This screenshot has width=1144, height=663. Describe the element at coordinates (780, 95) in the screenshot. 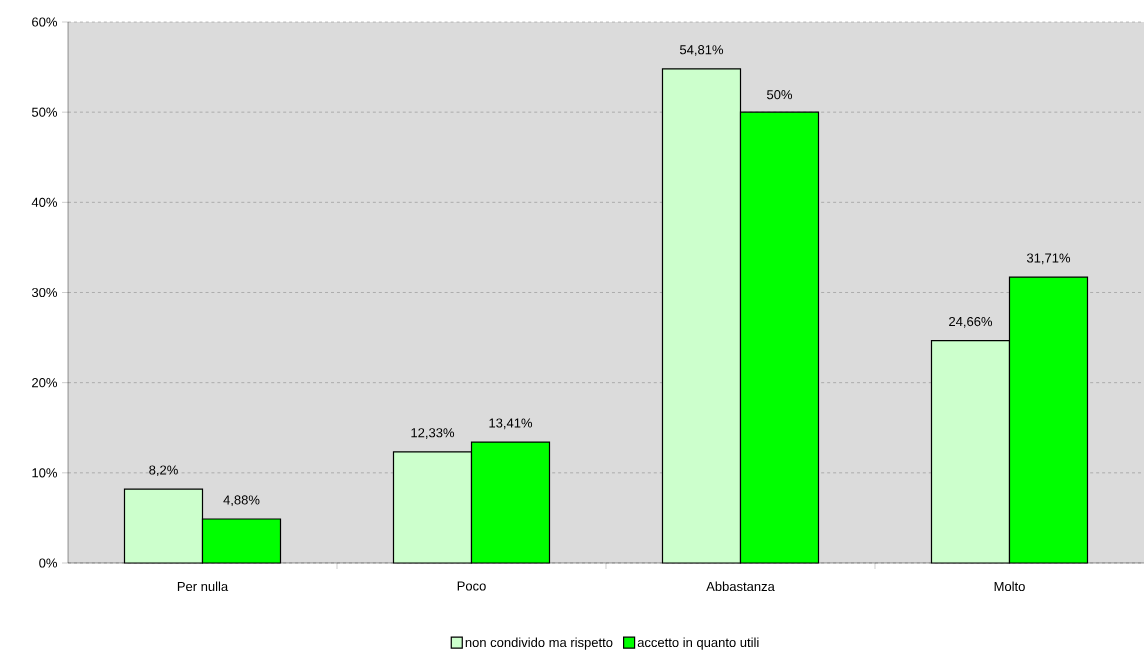

I see `data-label: 50%` at that location.